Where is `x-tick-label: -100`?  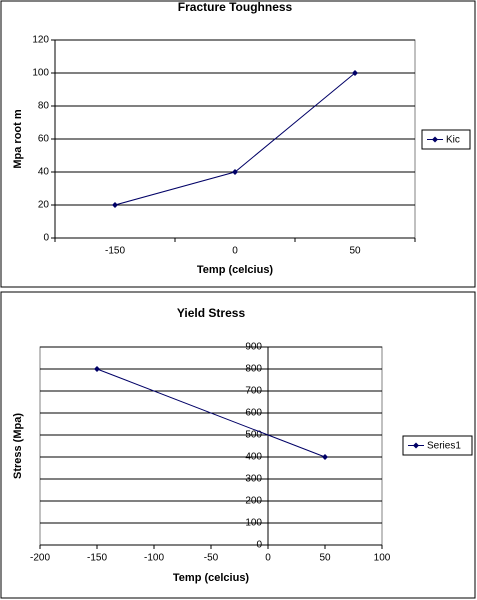 x-tick-label: -100 is located at coordinates (154, 558).